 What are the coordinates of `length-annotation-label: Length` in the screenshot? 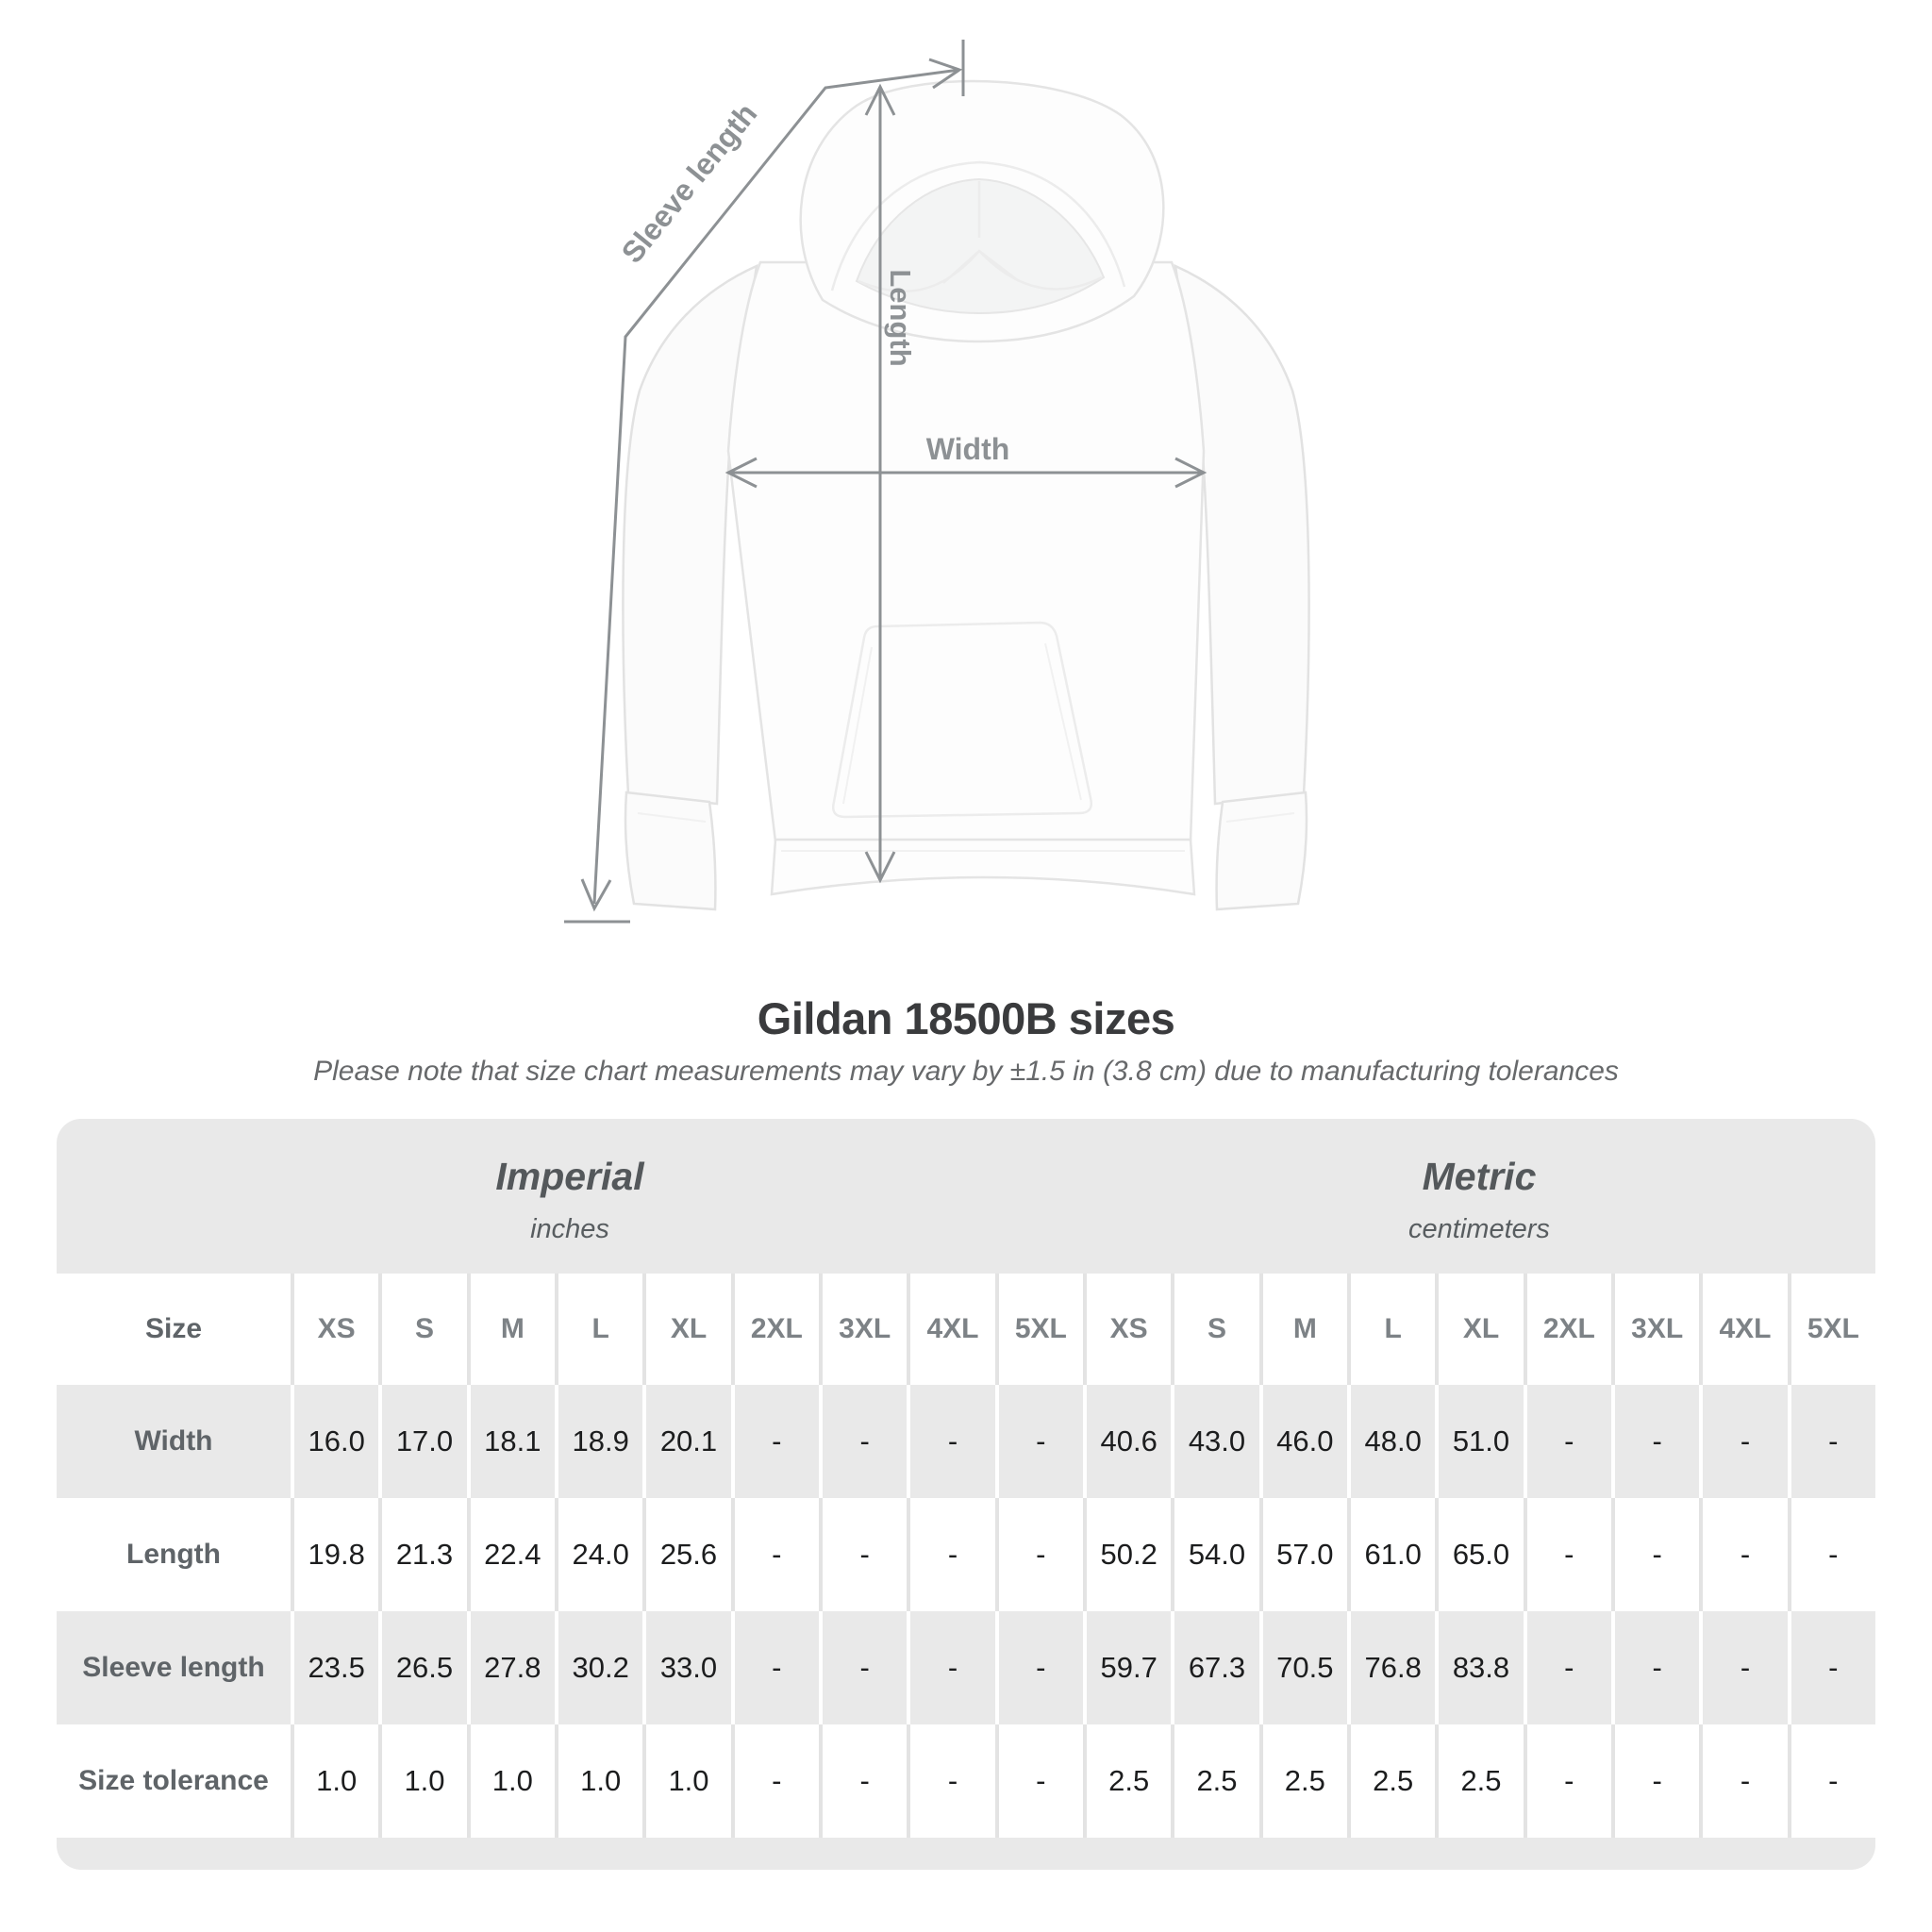 It's located at (900, 317).